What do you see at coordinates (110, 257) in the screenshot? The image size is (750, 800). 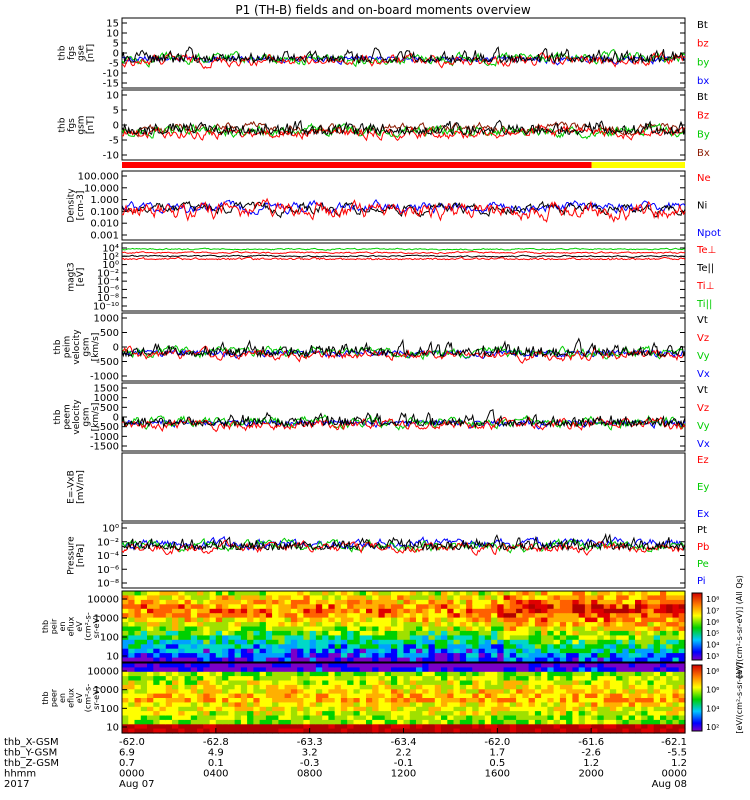 I see `y-tick-label: 10²` at bounding box center [110, 257].